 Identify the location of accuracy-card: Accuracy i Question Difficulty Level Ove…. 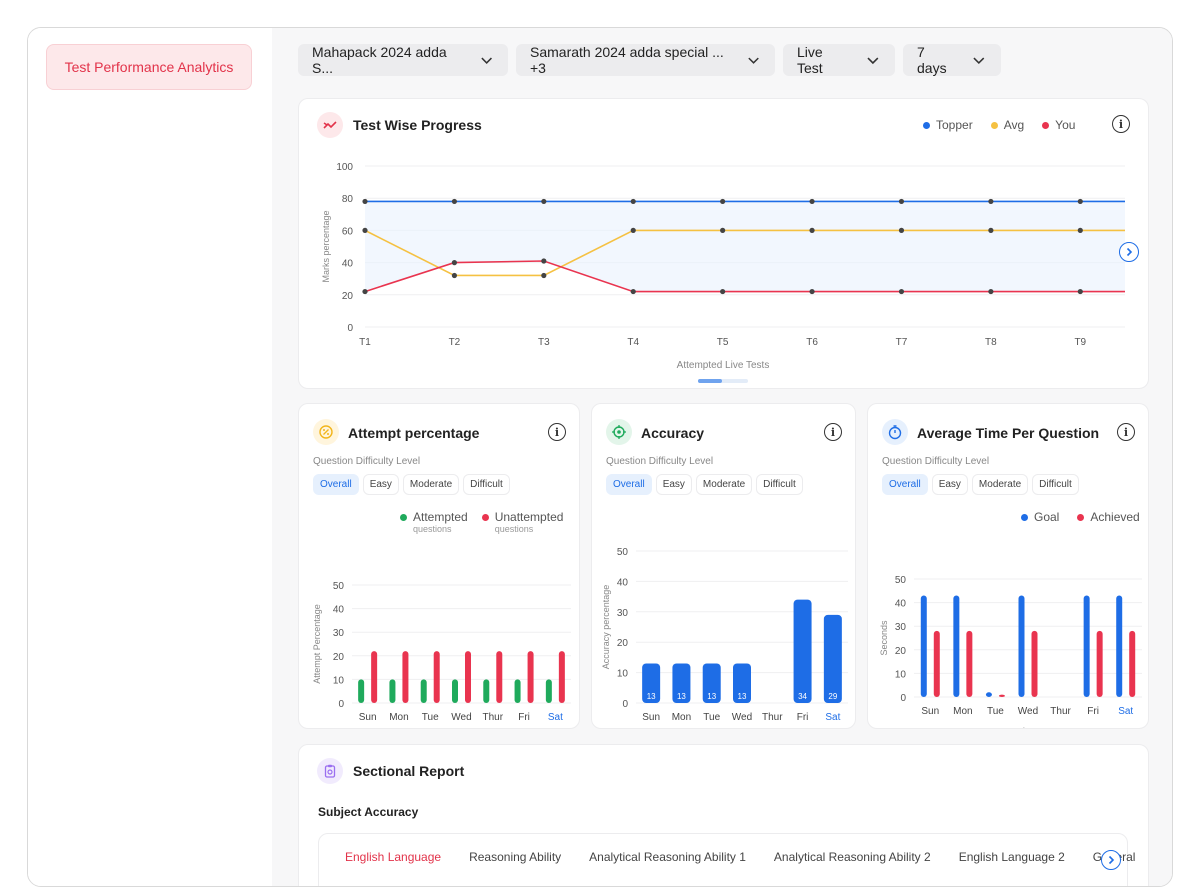
(723, 566).